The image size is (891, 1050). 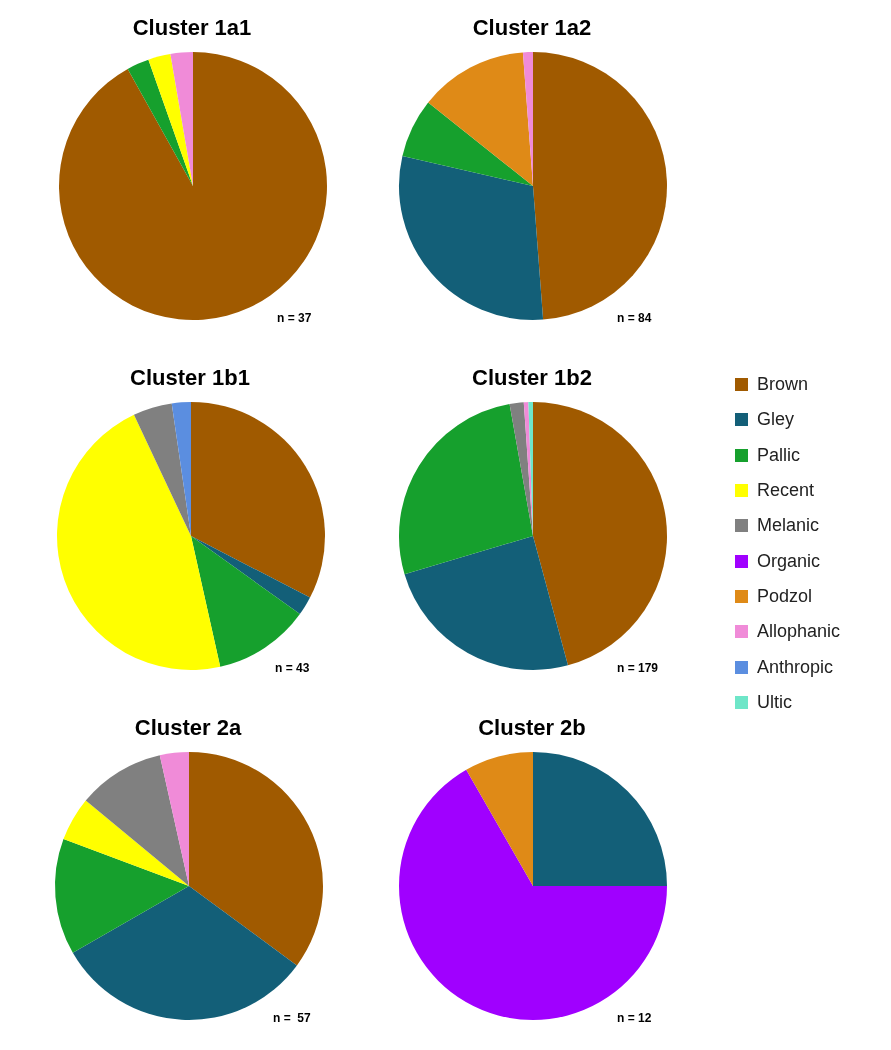 I want to click on legend-label: Podzol, so click(x=785, y=596).